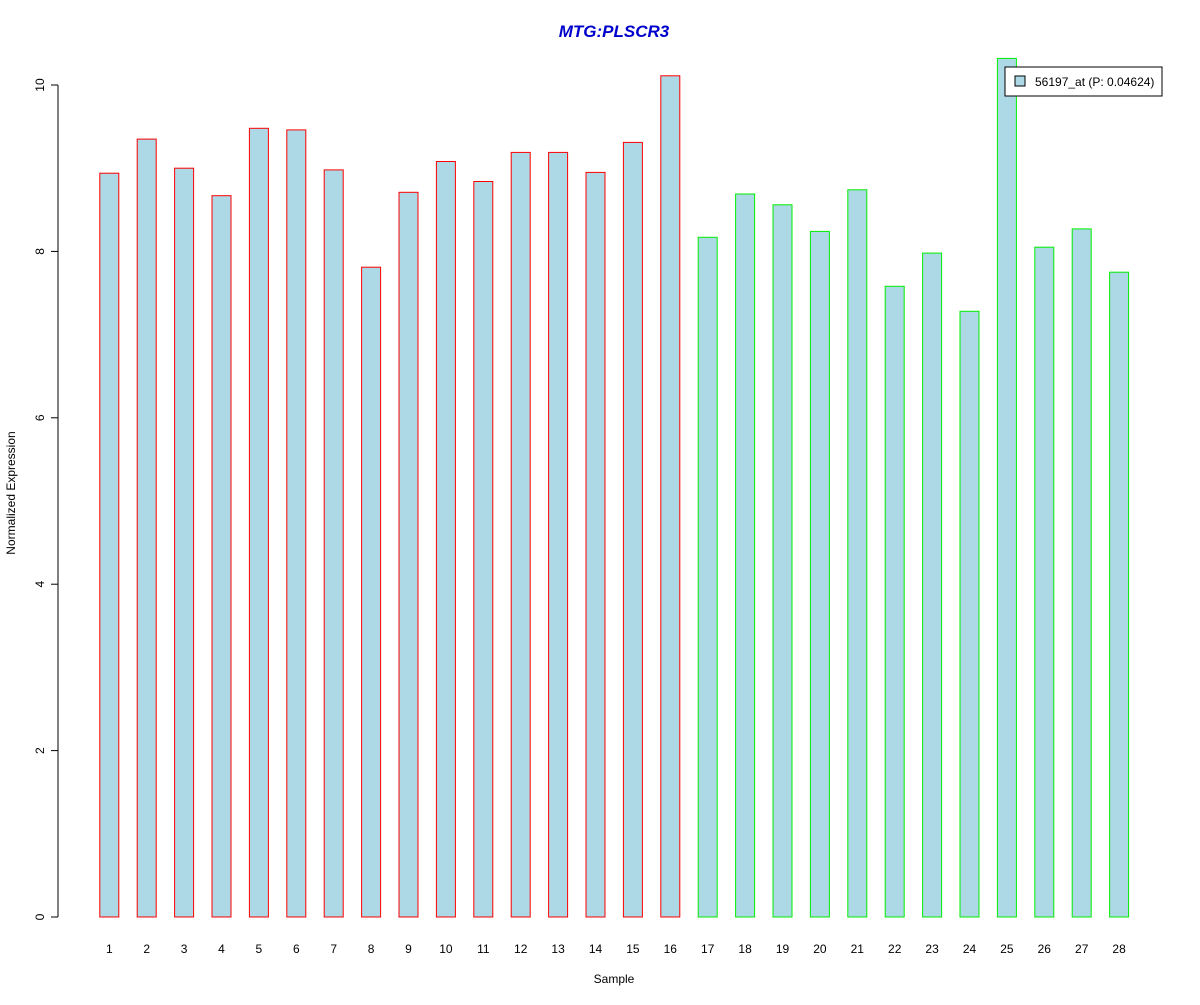 This screenshot has height=1005, width=1200. Describe the element at coordinates (521, 949) in the screenshot. I see `x-tick-label: 12` at that location.